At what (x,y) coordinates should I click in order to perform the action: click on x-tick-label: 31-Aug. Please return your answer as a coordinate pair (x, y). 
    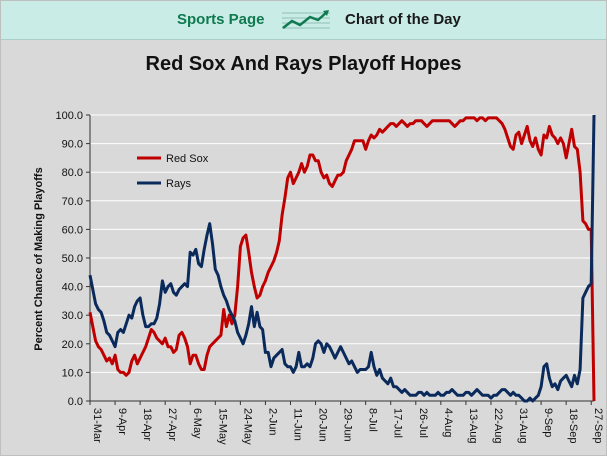
    Looking at the image, I should click on (523, 425).